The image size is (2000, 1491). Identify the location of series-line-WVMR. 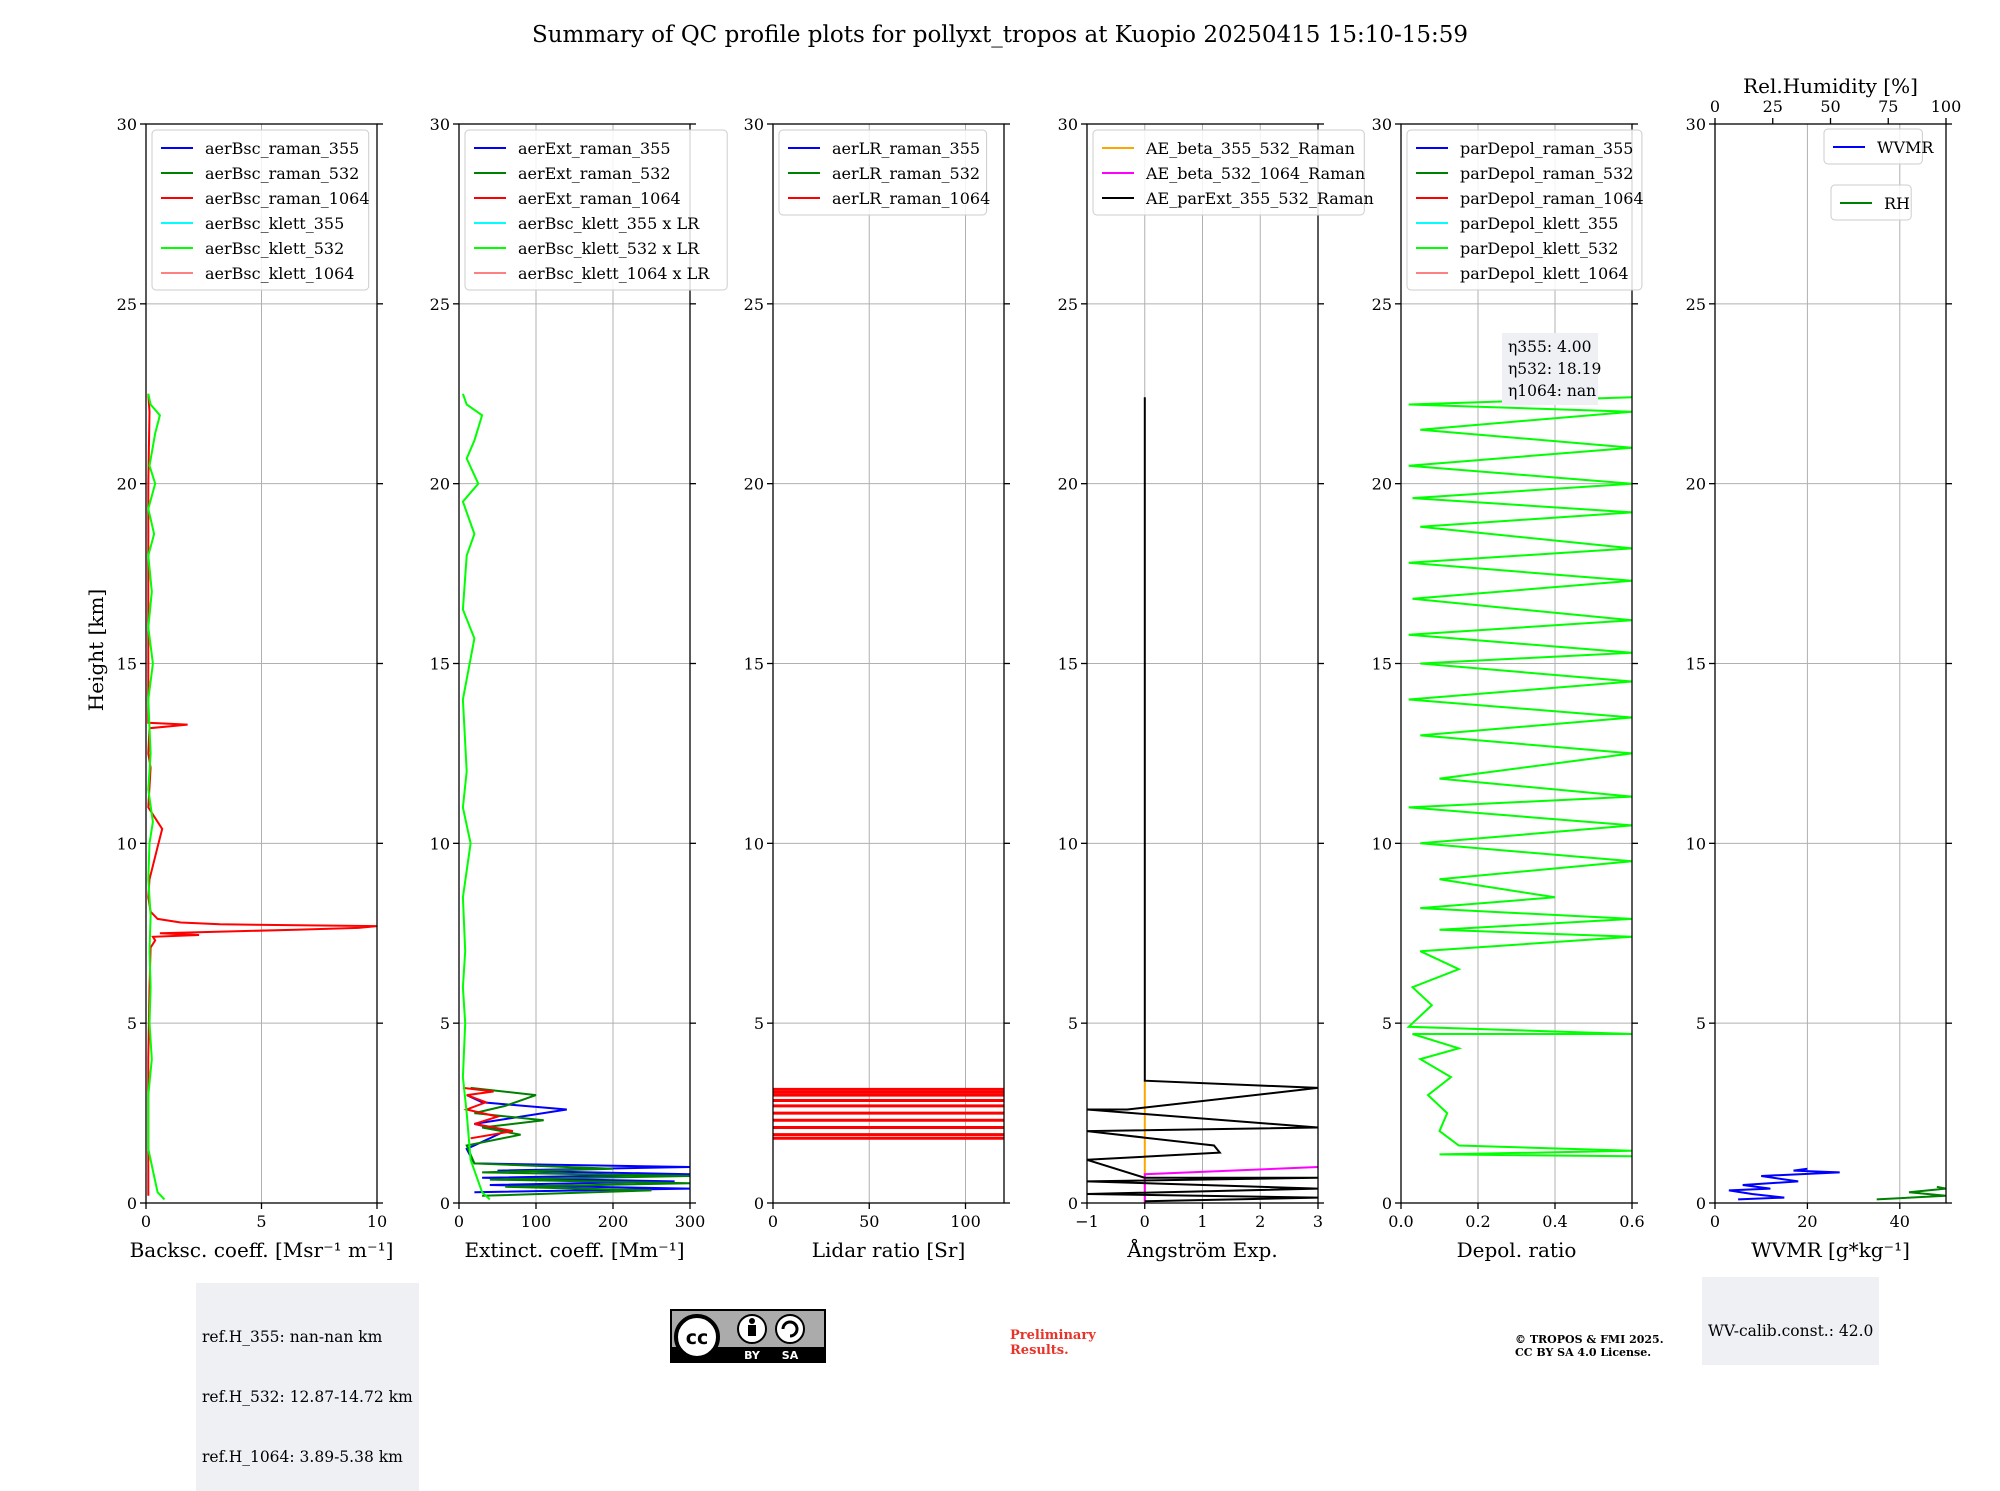
(1784, 1184).